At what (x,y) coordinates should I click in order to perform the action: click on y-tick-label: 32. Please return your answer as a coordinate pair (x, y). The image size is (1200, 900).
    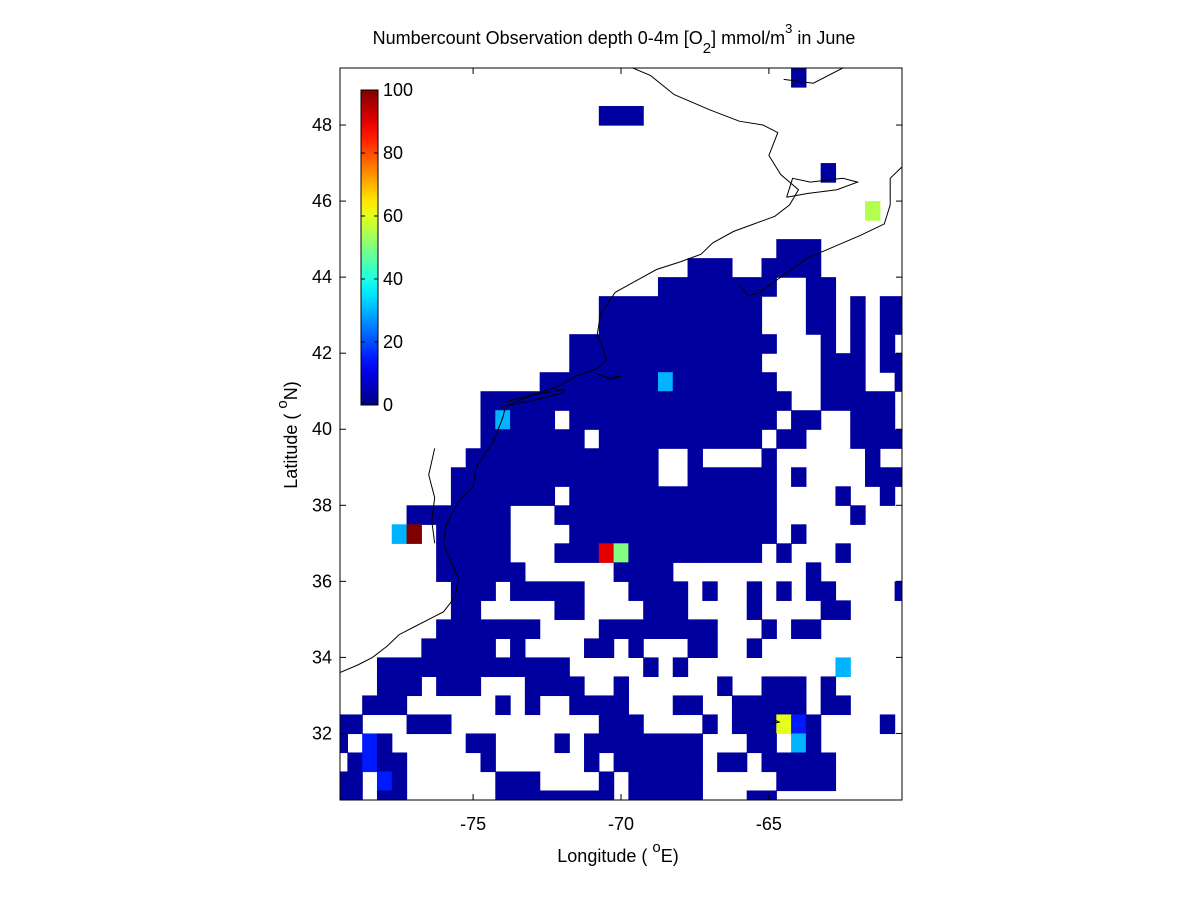
    Looking at the image, I should click on (322, 733).